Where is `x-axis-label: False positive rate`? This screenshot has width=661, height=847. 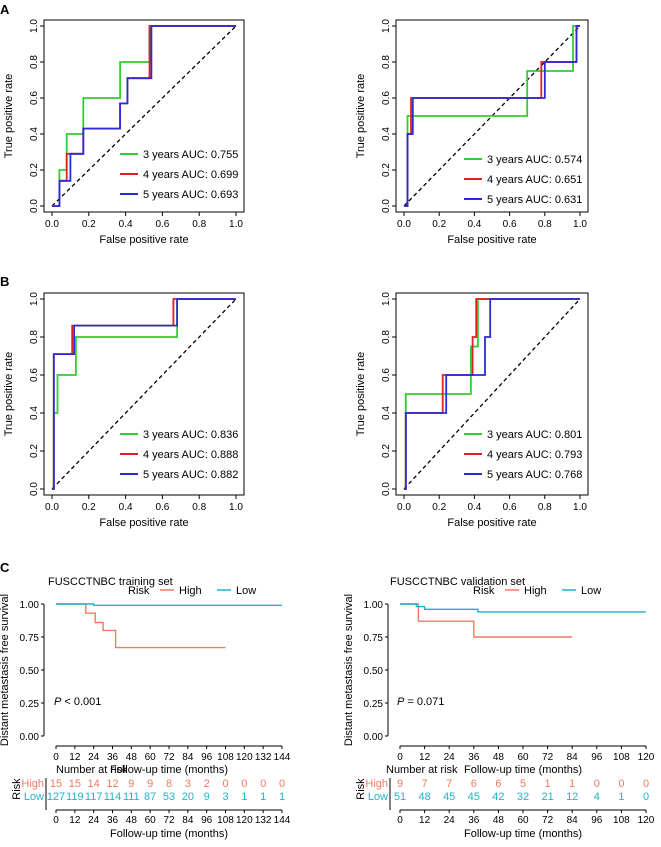
x-axis-label: False positive rate is located at coordinates (143, 523).